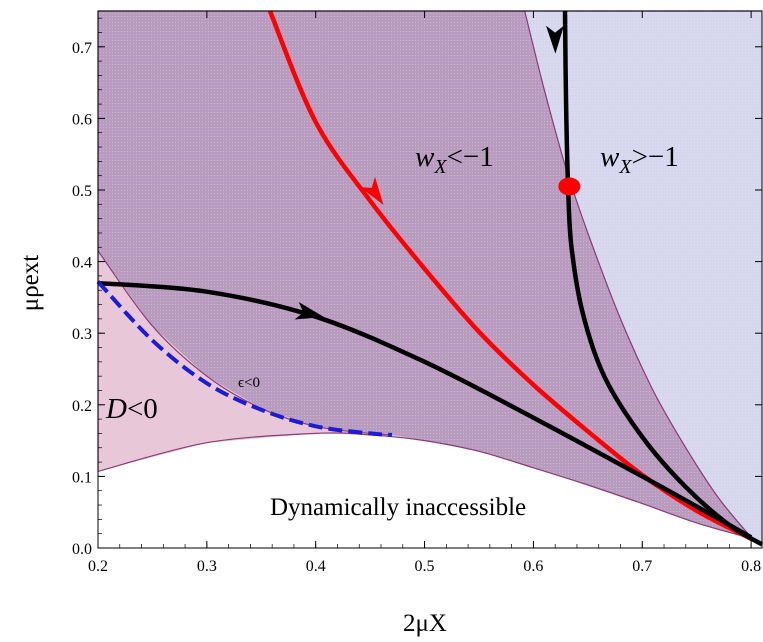 This screenshot has width=763, height=642. I want to click on y-axis-title: μρext, so click(30, 283).